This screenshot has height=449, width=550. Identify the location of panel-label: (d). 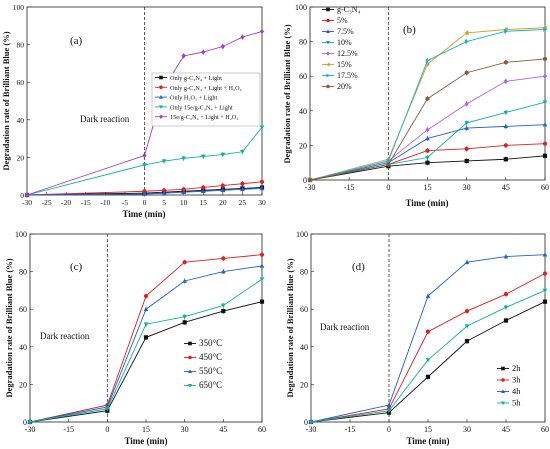
(358, 267).